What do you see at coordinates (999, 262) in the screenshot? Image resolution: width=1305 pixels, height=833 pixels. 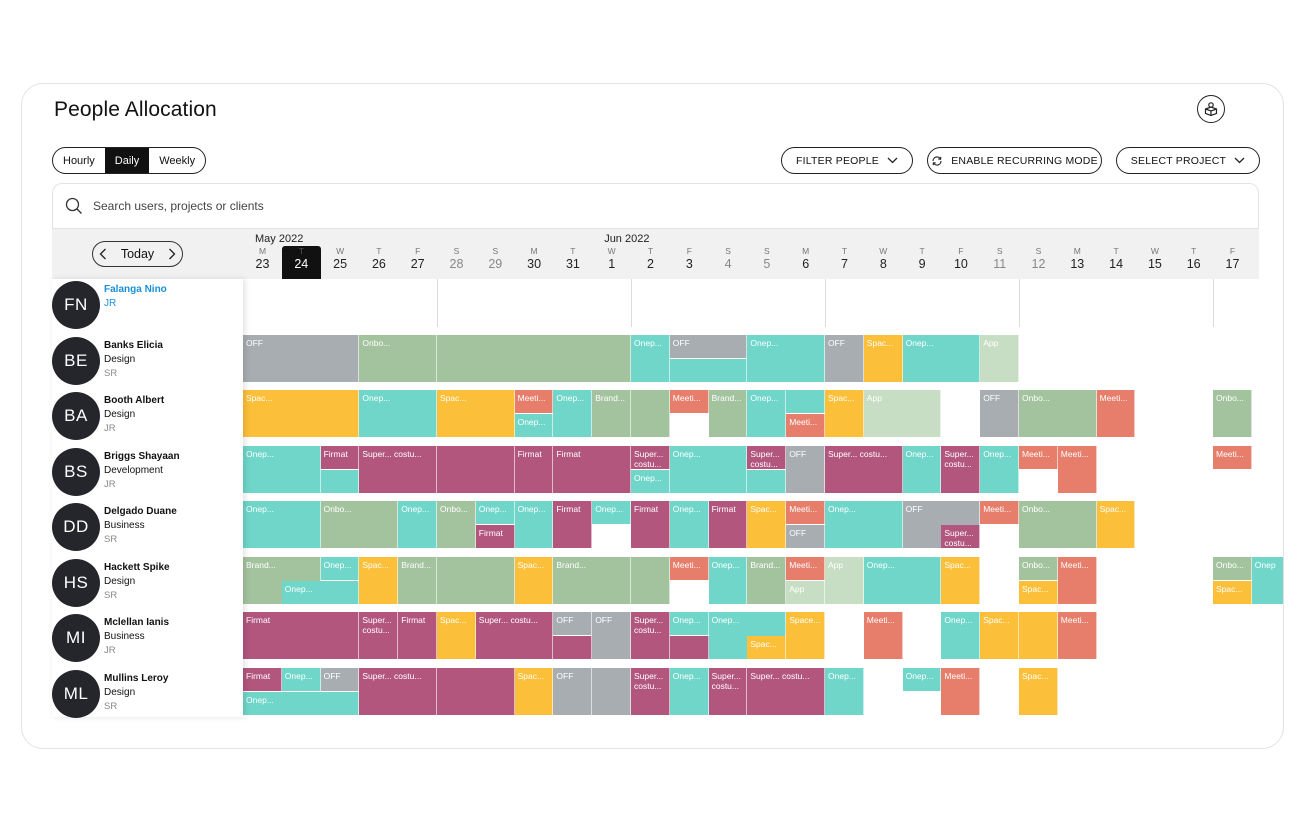 I see `day-column-11: S 11` at bounding box center [999, 262].